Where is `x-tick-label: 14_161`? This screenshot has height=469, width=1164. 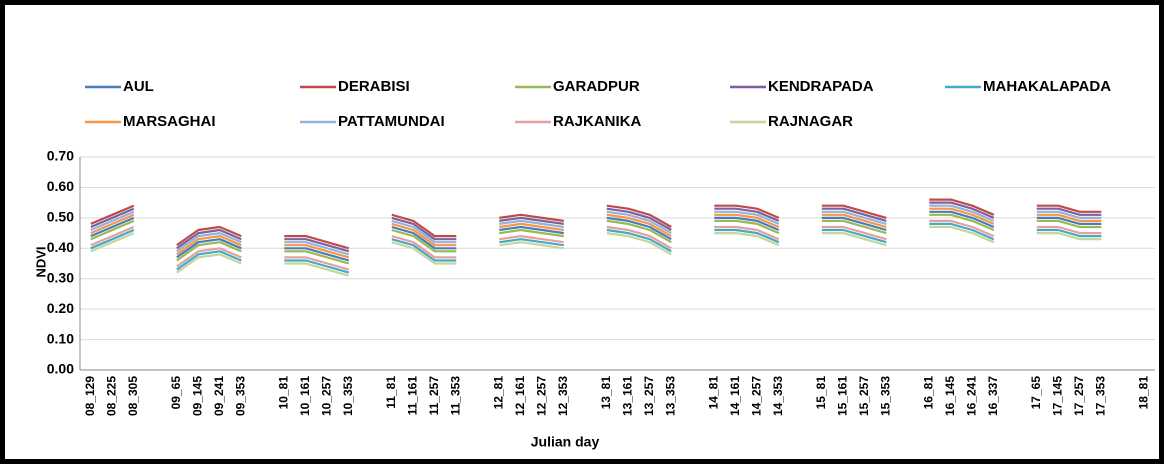
x-tick-label: 14_161 is located at coordinates (735, 396).